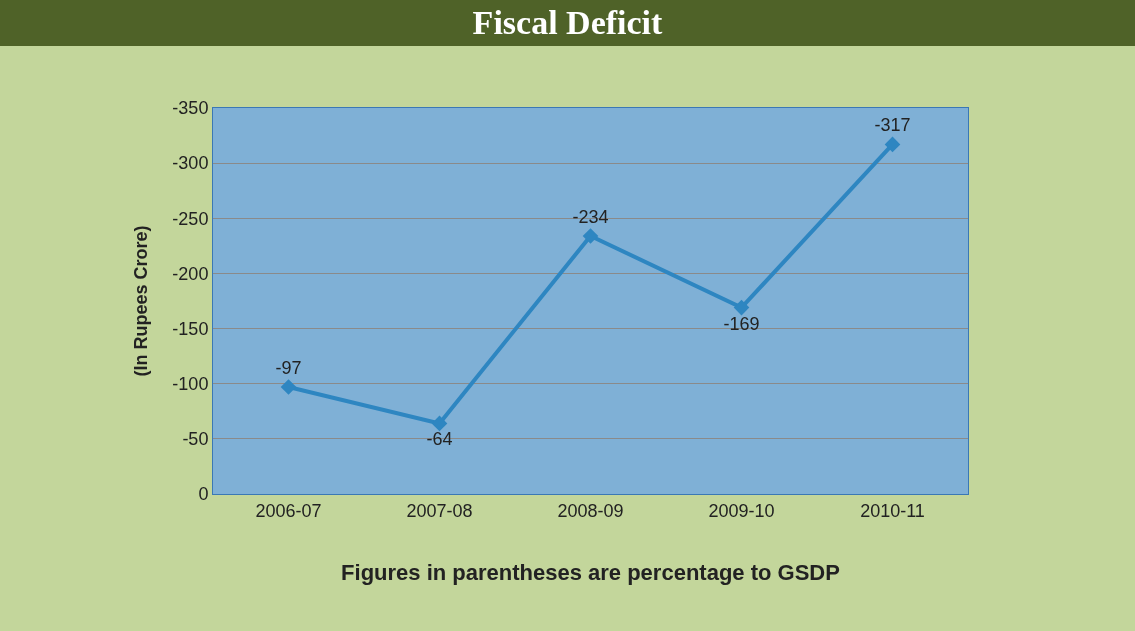 The image size is (1135, 631). Describe the element at coordinates (195, 439) in the screenshot. I see `y-tick-label: -50` at that location.